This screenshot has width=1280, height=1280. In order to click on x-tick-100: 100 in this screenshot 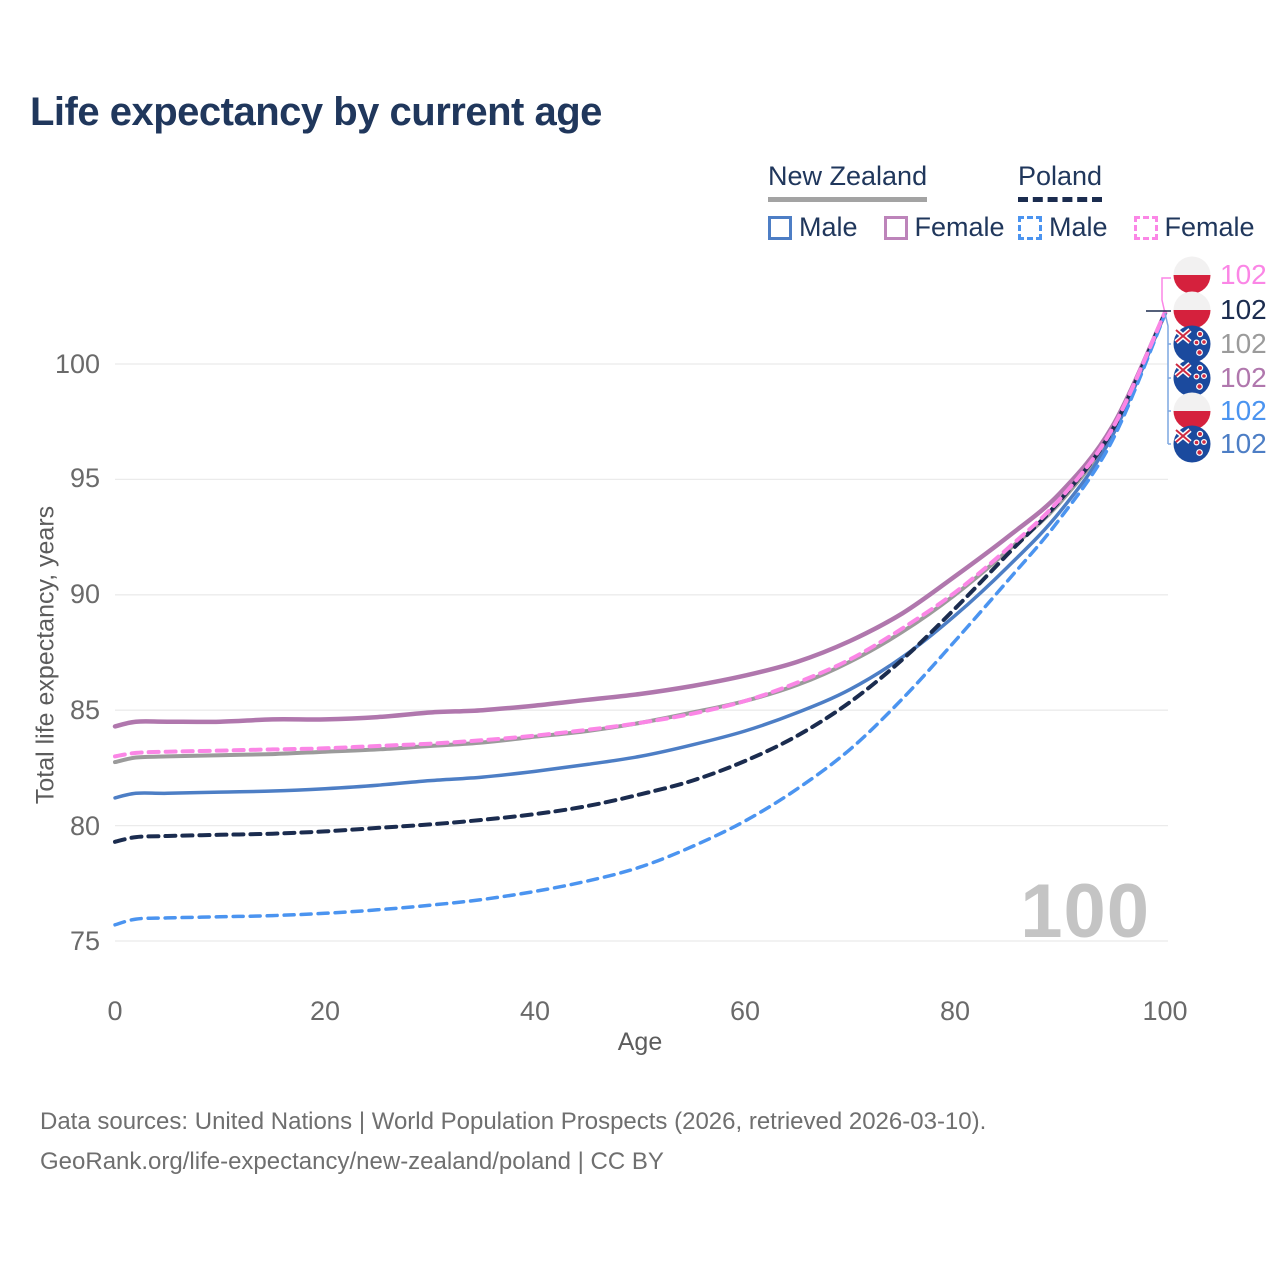, I will do `click(1165, 1011)`.